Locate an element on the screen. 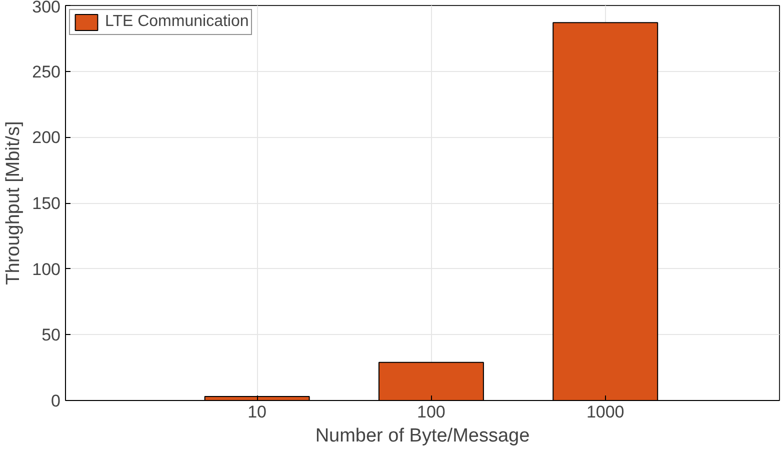  y-tick-label: 200 is located at coordinates (46, 138).